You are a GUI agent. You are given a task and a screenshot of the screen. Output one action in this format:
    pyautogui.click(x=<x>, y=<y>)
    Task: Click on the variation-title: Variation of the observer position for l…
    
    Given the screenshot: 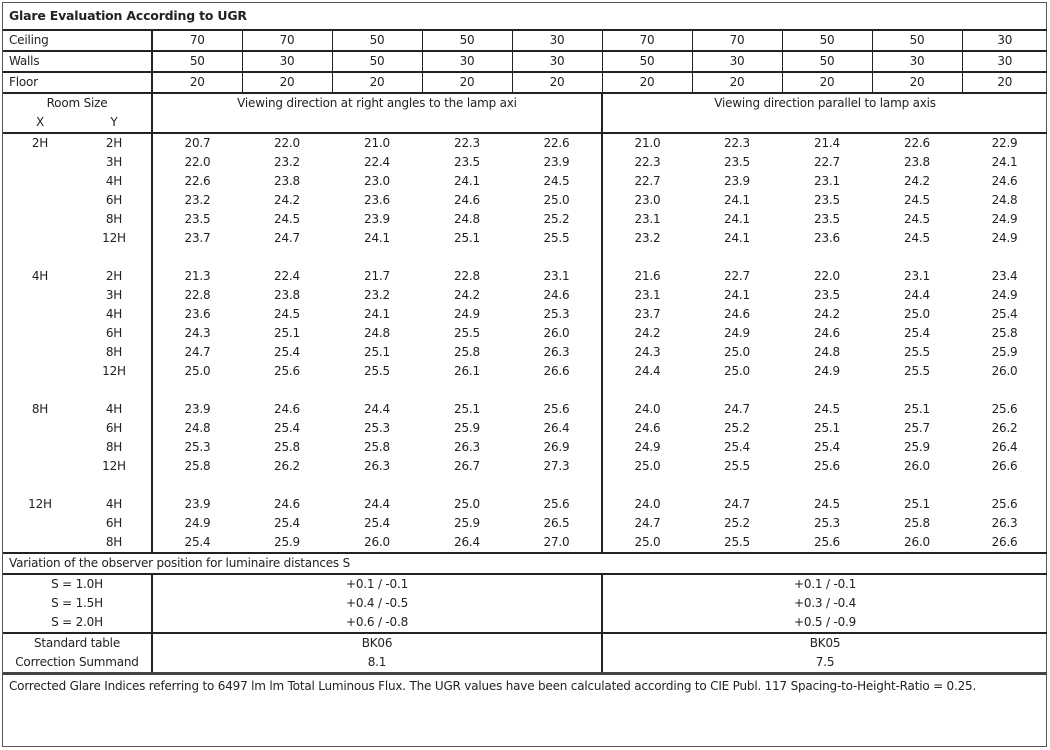 What is the action you would take?
    pyautogui.click(x=525, y=563)
    